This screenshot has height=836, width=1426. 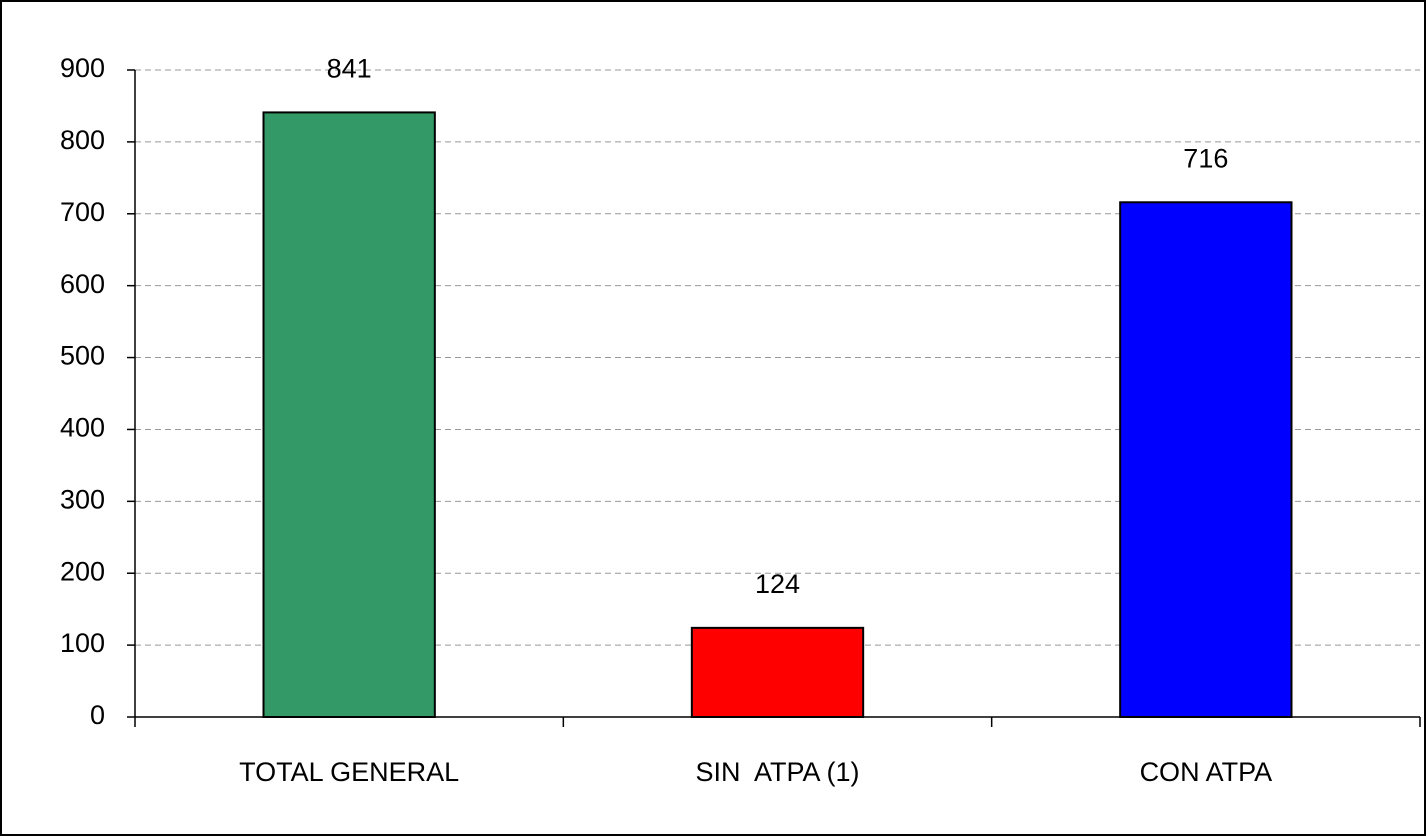 What do you see at coordinates (349, 772) in the screenshot?
I see `x-tick-label: TOTAL GENERAL` at bounding box center [349, 772].